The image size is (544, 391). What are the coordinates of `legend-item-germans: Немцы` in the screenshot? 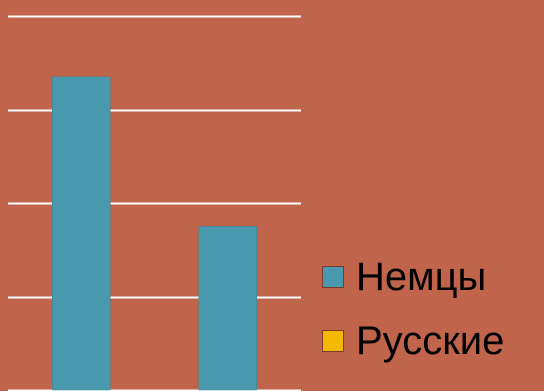 It's located at (413, 277).